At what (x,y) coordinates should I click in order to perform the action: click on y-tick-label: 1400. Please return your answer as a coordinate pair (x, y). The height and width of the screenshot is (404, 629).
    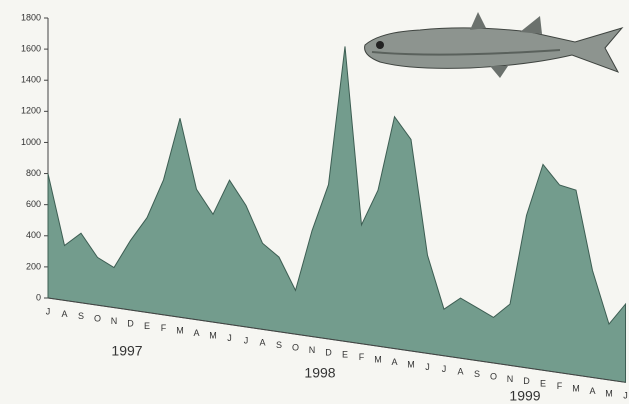
    Looking at the image, I should click on (31, 80).